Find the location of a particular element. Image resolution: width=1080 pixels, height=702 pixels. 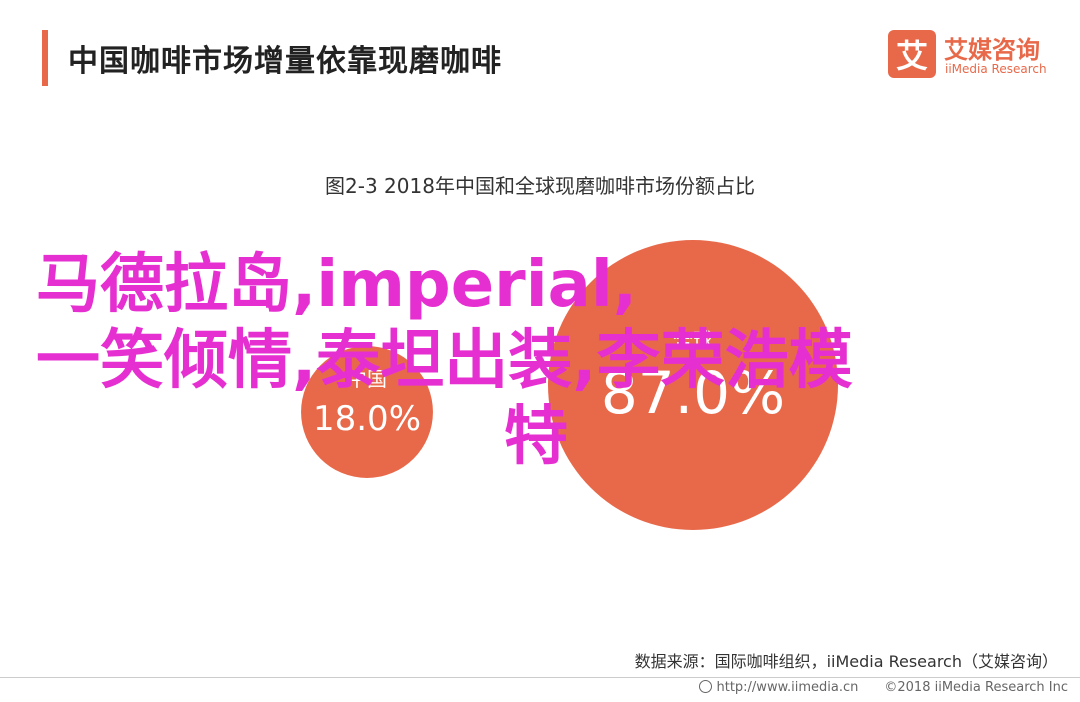

globe-icon is located at coordinates (706, 686).